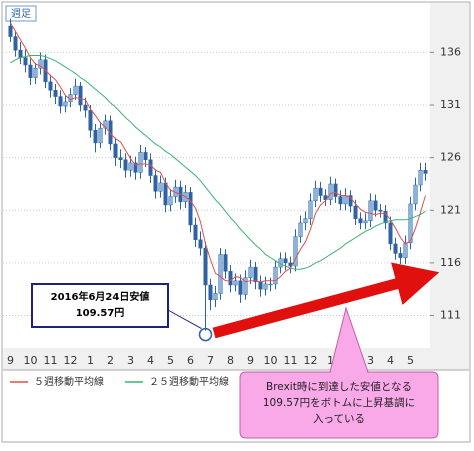 The height and width of the screenshot is (451, 474). What do you see at coordinates (69, 381) in the screenshot?
I see `legend-label: ５週移動平均線` at bounding box center [69, 381].